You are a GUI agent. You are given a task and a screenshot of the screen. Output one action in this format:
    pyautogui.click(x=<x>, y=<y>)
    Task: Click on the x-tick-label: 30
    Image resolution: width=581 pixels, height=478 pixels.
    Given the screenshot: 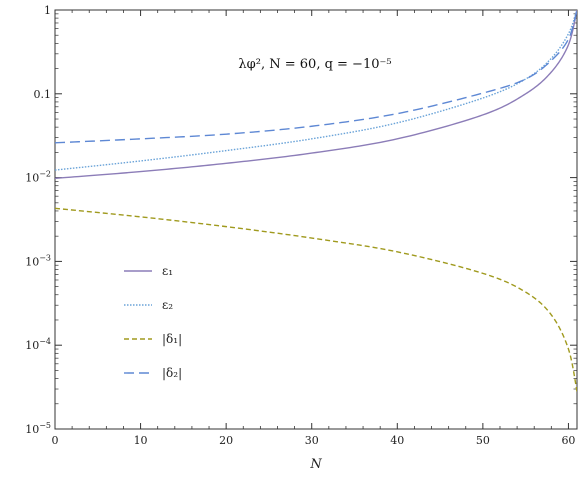 What is the action you would take?
    pyautogui.click(x=312, y=440)
    